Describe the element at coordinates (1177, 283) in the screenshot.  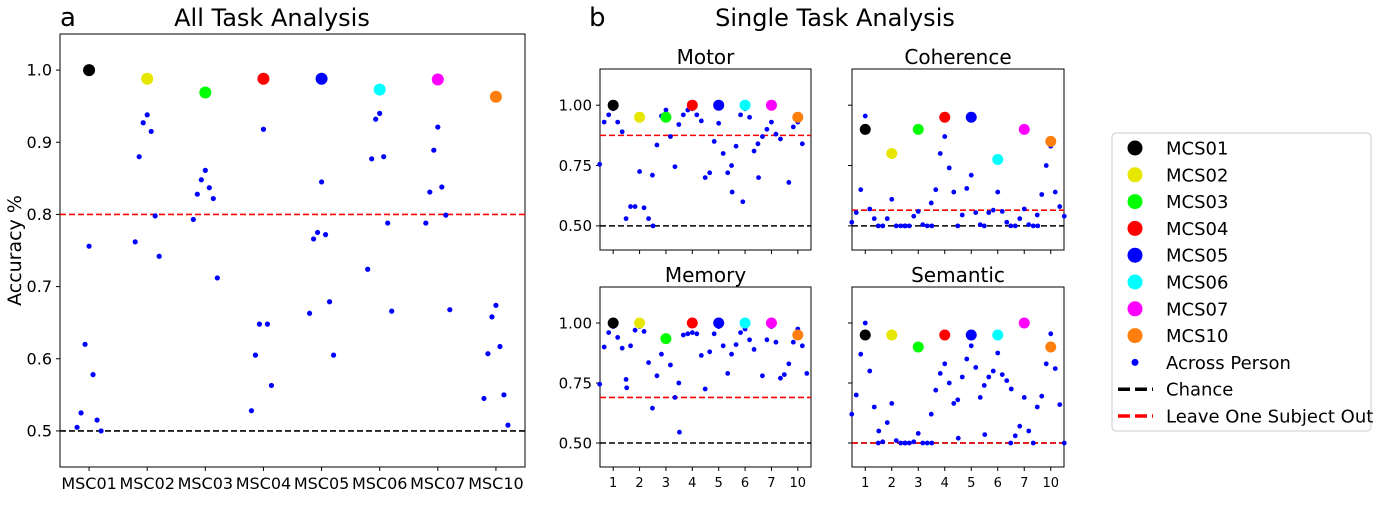
I see `legend-item: MCS06` at that location.